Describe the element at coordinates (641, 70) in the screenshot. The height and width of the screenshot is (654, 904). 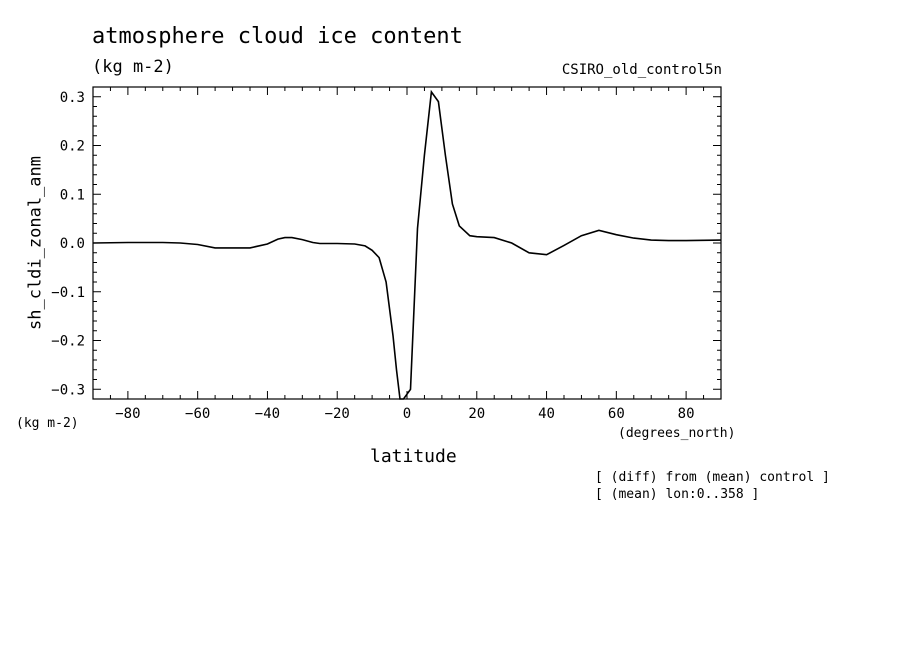
I see `dataset-label: CSIRO_old_control5n` at that location.